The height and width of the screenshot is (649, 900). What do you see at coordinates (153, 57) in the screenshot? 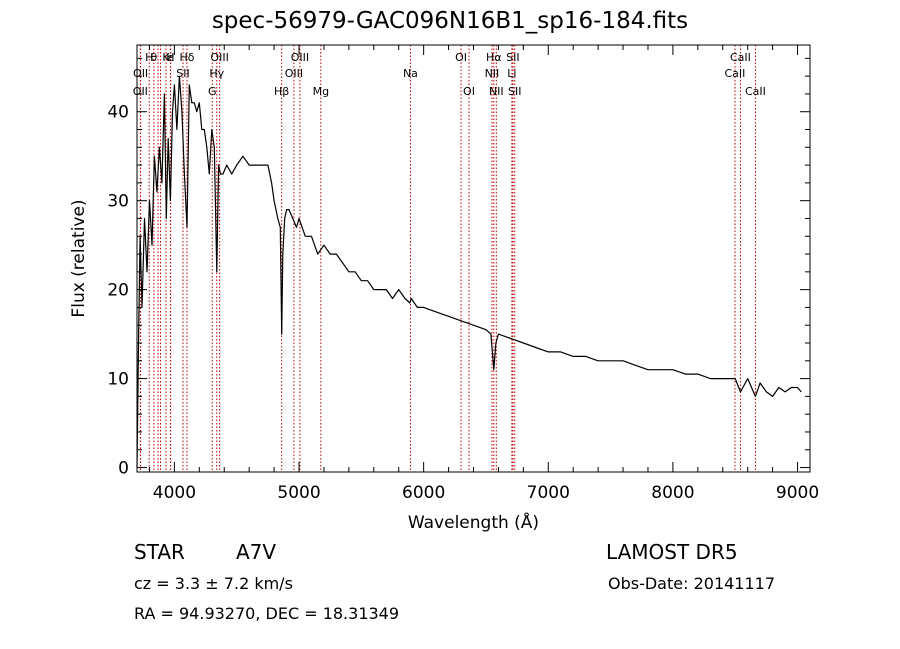
I see `spectral-line-label: θ` at bounding box center [153, 57].